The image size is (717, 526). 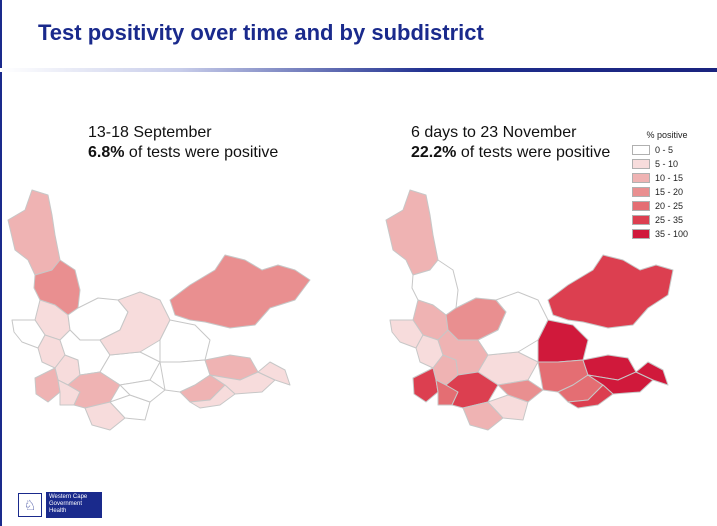 I want to click on legend-label: 10 - 15, so click(x=669, y=178).